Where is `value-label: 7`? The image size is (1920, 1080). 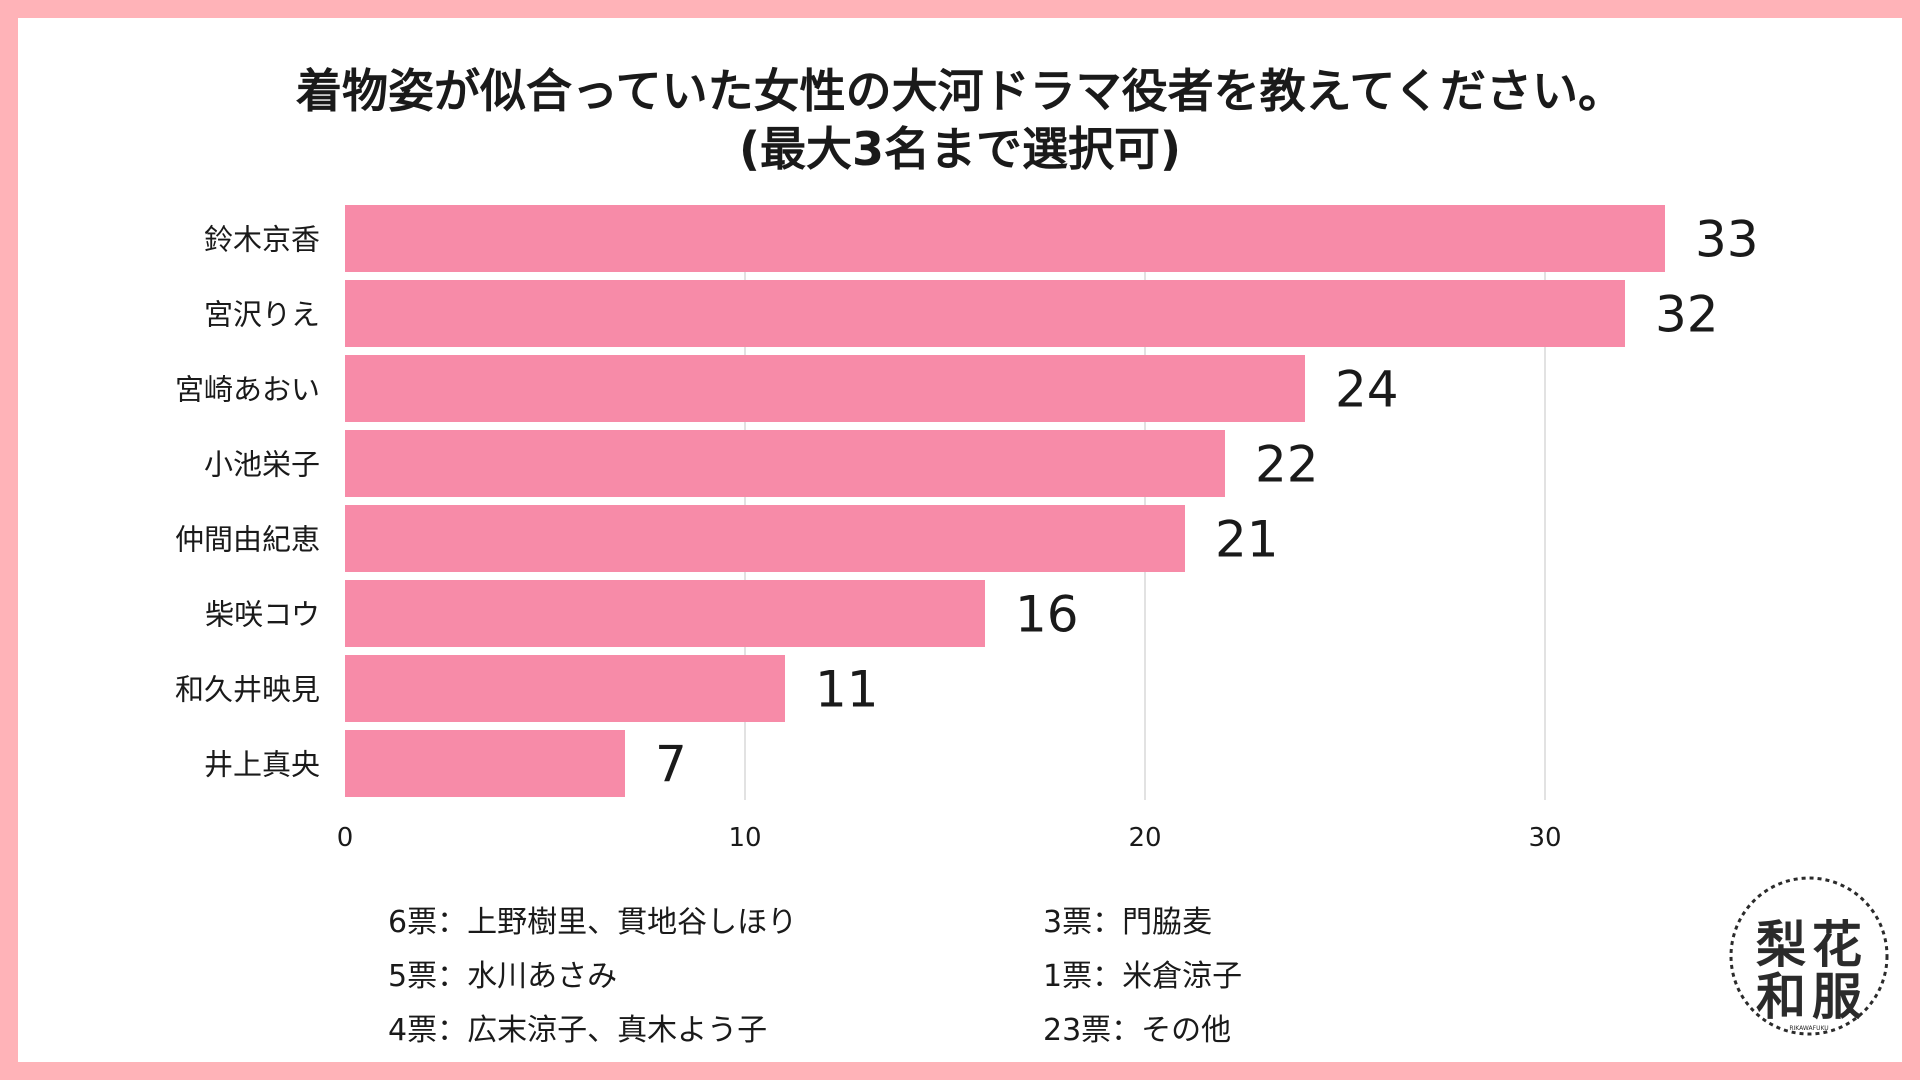 value-label: 7 is located at coordinates (671, 765).